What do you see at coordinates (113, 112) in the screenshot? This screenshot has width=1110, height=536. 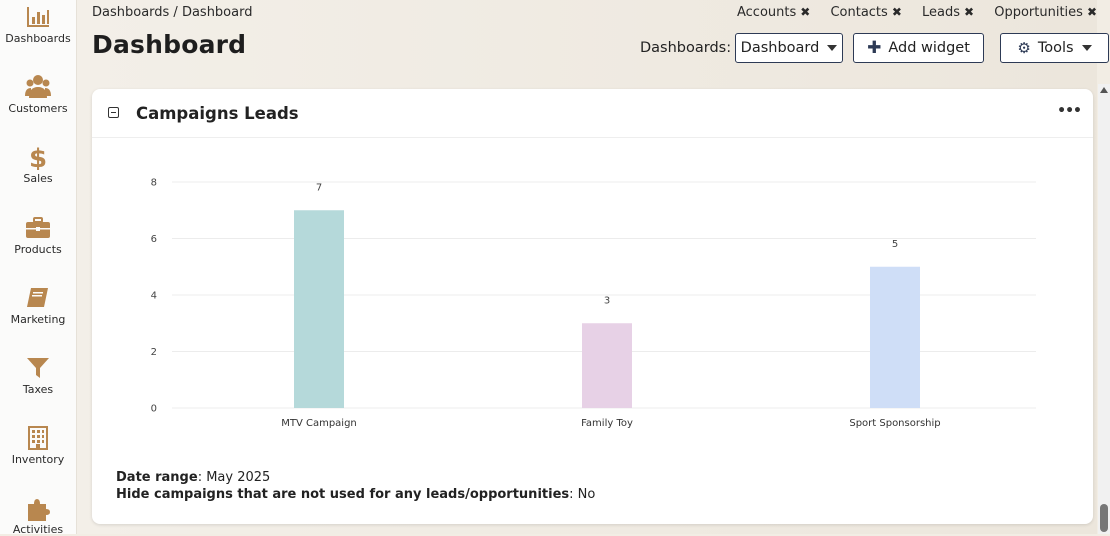 I see `collapse-icon` at bounding box center [113, 112].